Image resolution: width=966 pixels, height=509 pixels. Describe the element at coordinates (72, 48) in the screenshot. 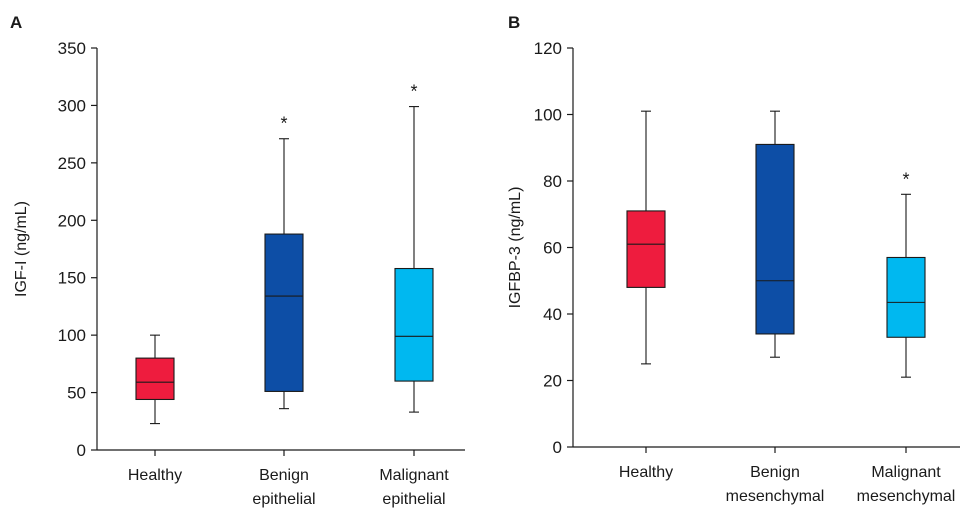

I see `y-tick-label: 350` at that location.